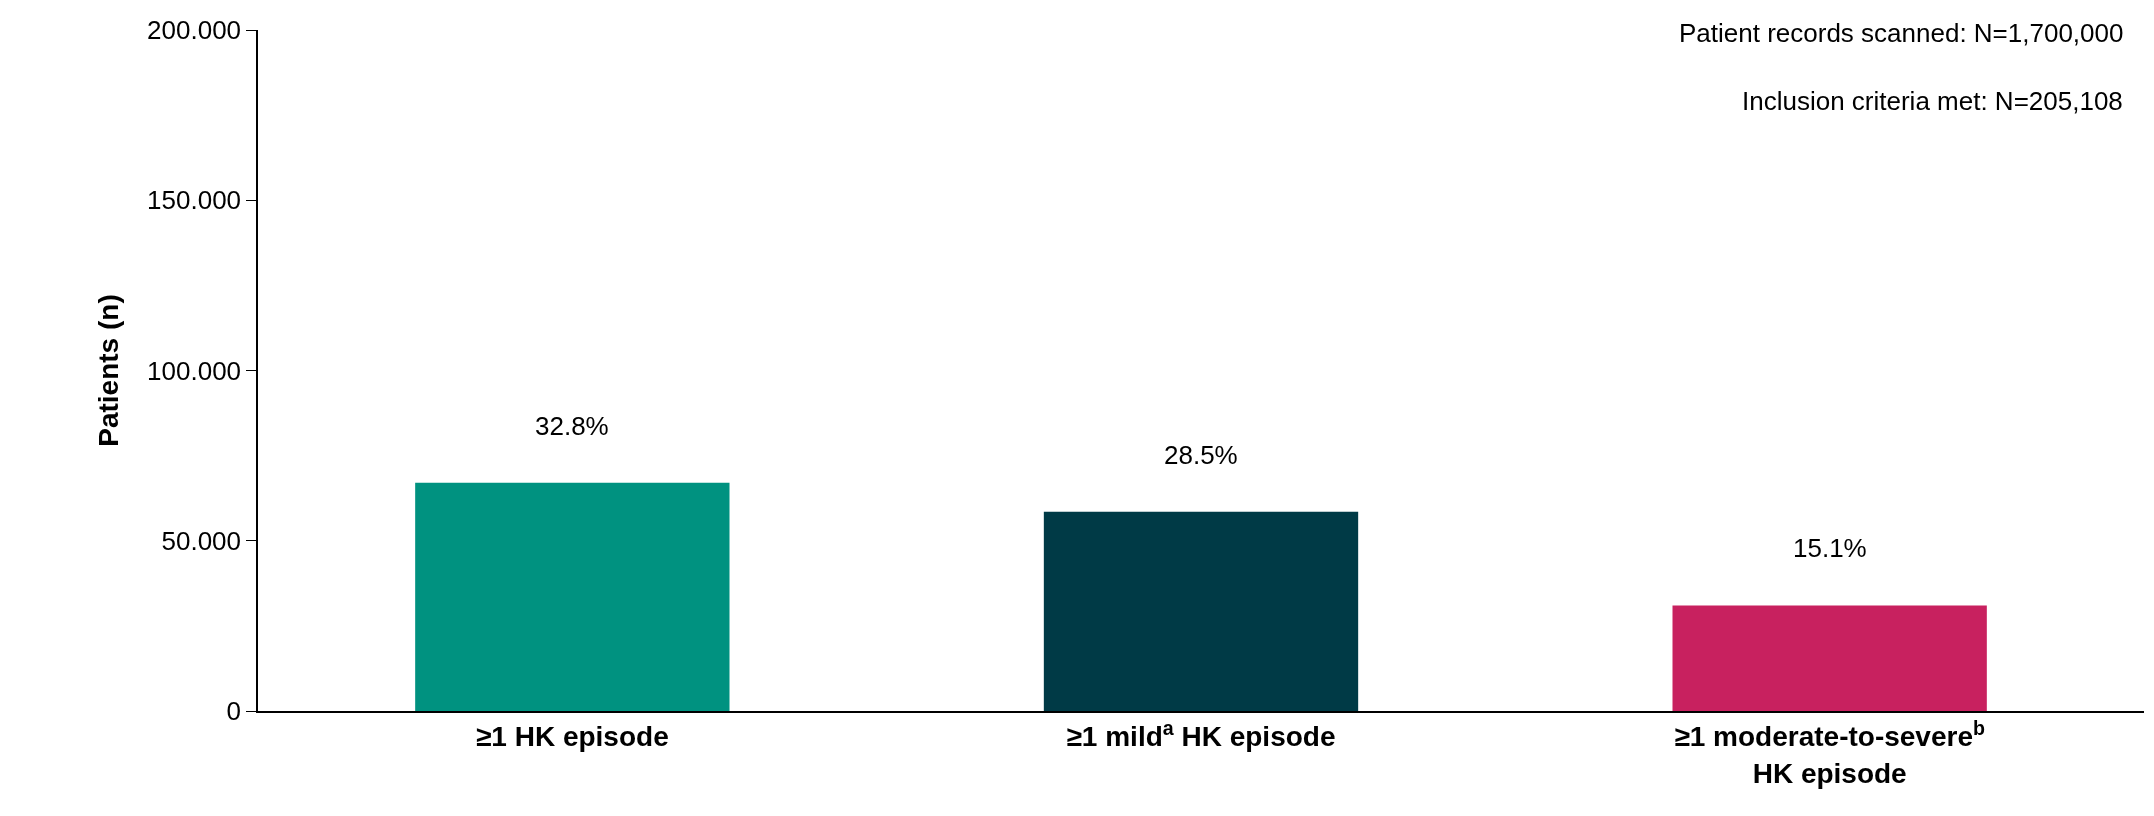 The height and width of the screenshot is (816, 2154). I want to click on annotation: 28.5%, so click(1201, 455).